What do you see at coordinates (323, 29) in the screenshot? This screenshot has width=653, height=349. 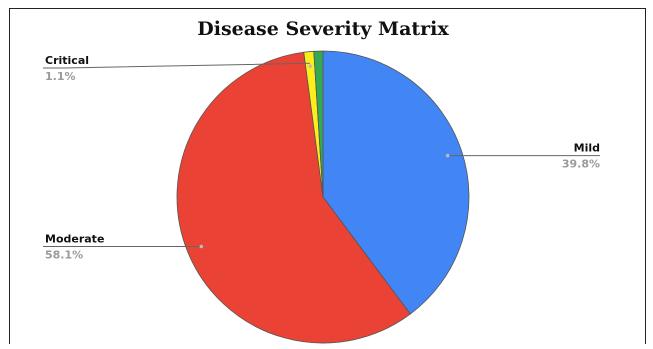 I see `chart-title: Disease Severity Matrix` at bounding box center [323, 29].